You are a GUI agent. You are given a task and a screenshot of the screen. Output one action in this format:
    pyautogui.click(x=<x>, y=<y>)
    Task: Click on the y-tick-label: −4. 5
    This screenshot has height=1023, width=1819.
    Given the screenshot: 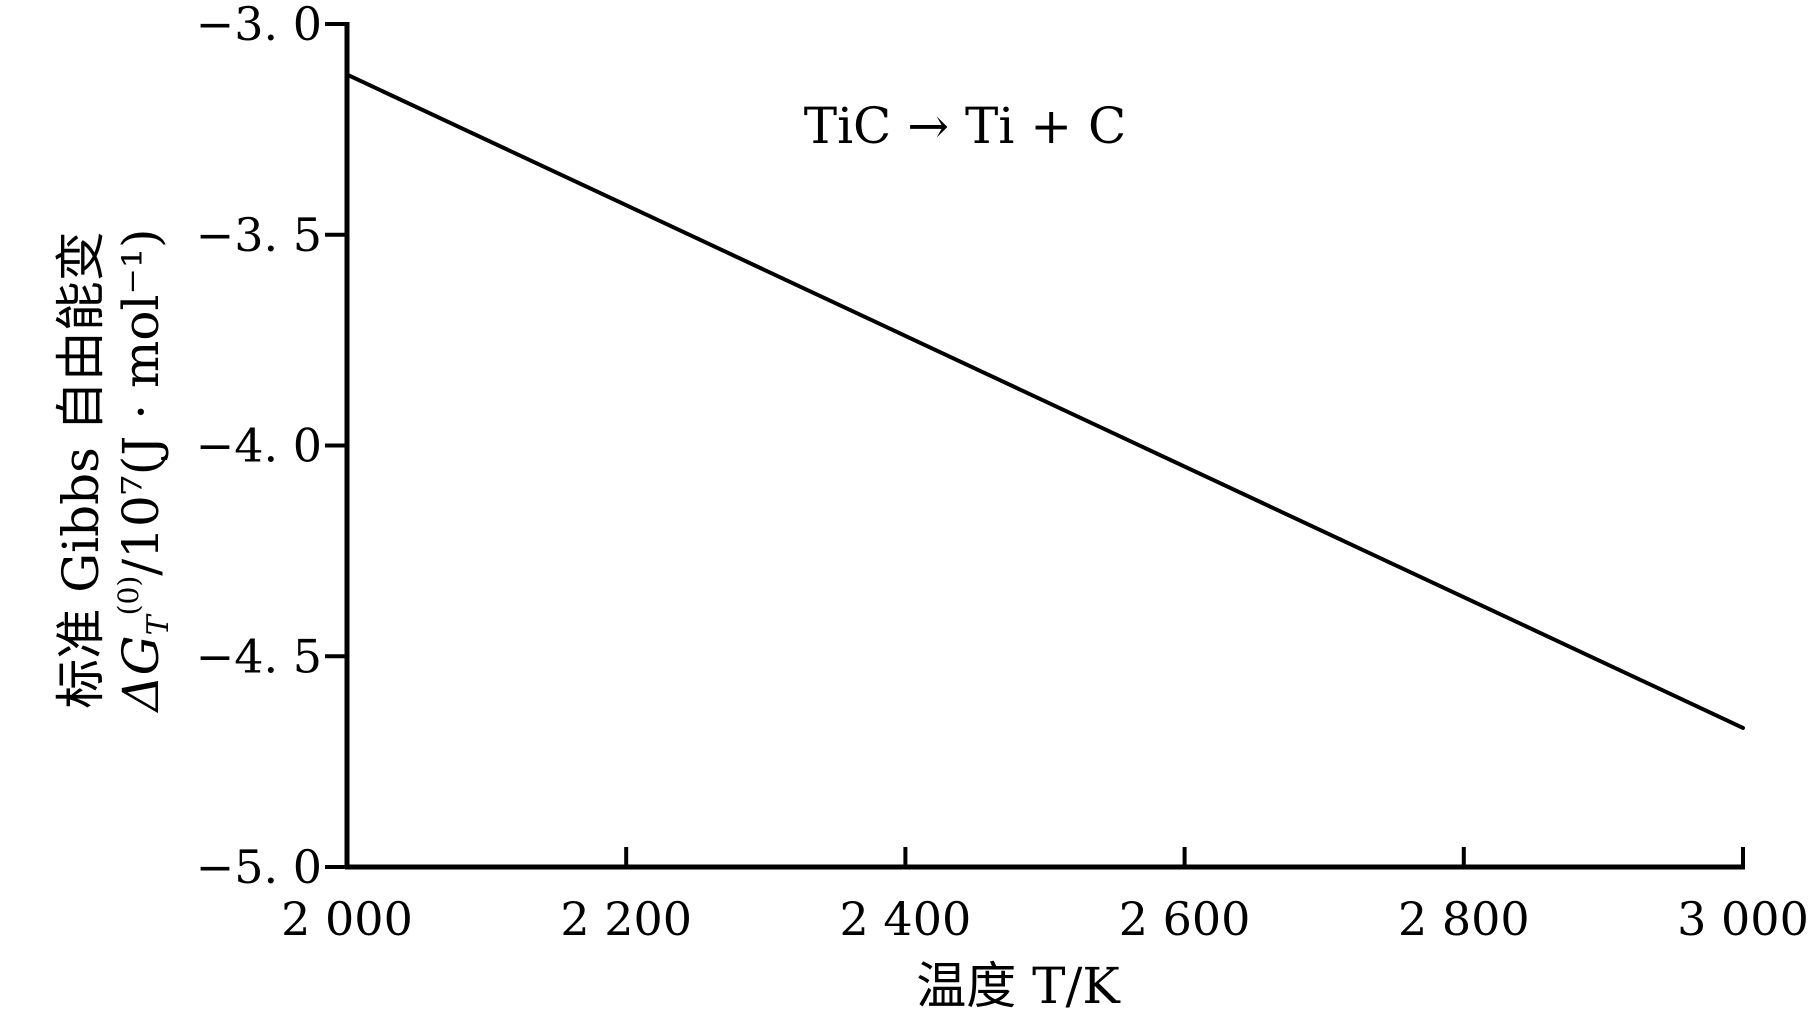 What is the action you would take?
    pyautogui.click(x=259, y=656)
    